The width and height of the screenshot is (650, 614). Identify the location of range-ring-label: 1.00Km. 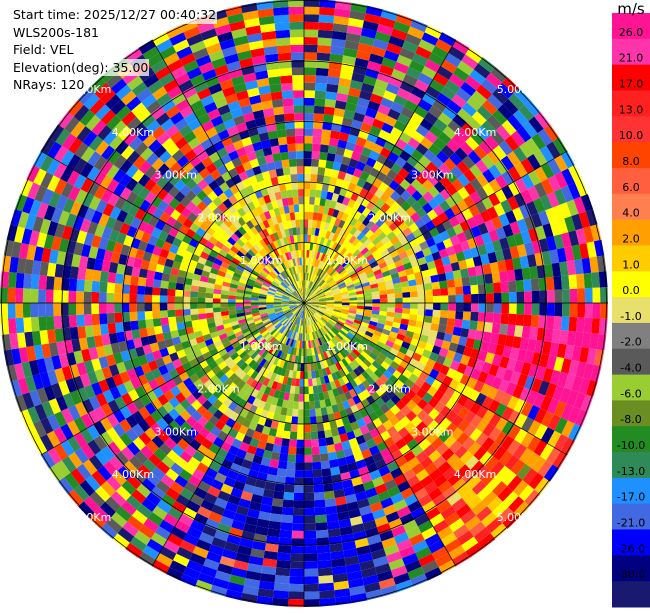
(347, 260).